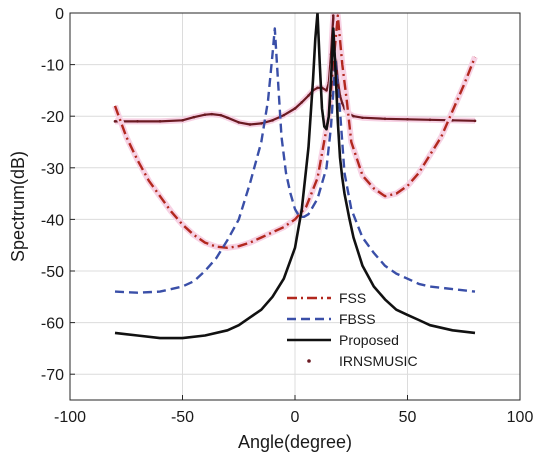 The width and height of the screenshot is (550, 462). What do you see at coordinates (52, 117) in the screenshot?
I see `y-tick-label: -20` at bounding box center [52, 117].